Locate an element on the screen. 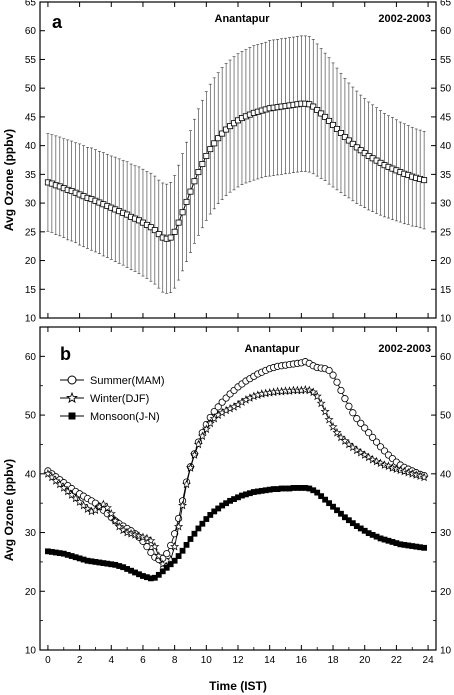 This screenshot has height=695, width=454. legend-marker-summer is located at coordinates (72, 380).